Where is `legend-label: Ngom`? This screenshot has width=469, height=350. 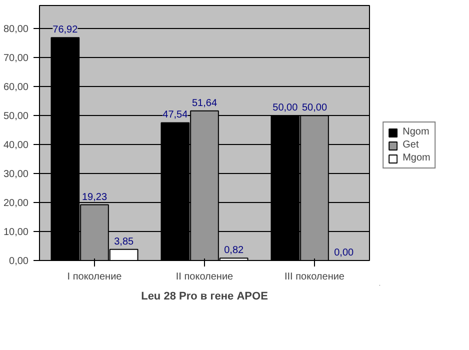 legend-label: Ngom is located at coordinates (416, 132).